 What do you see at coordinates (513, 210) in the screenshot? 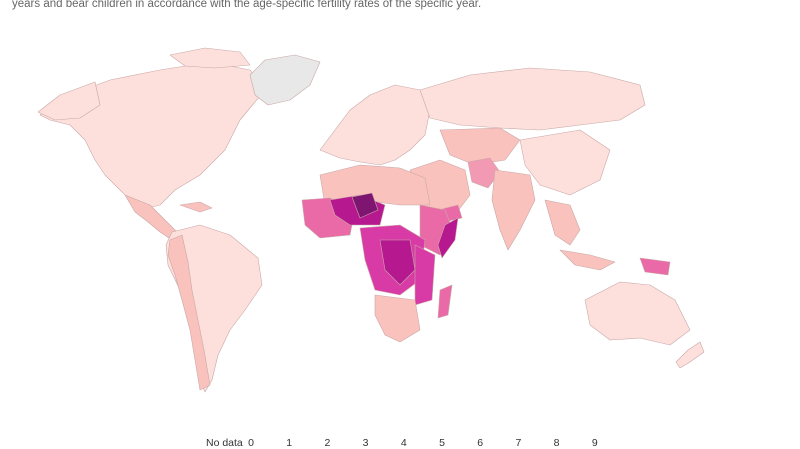
I see `region-india` at bounding box center [513, 210].